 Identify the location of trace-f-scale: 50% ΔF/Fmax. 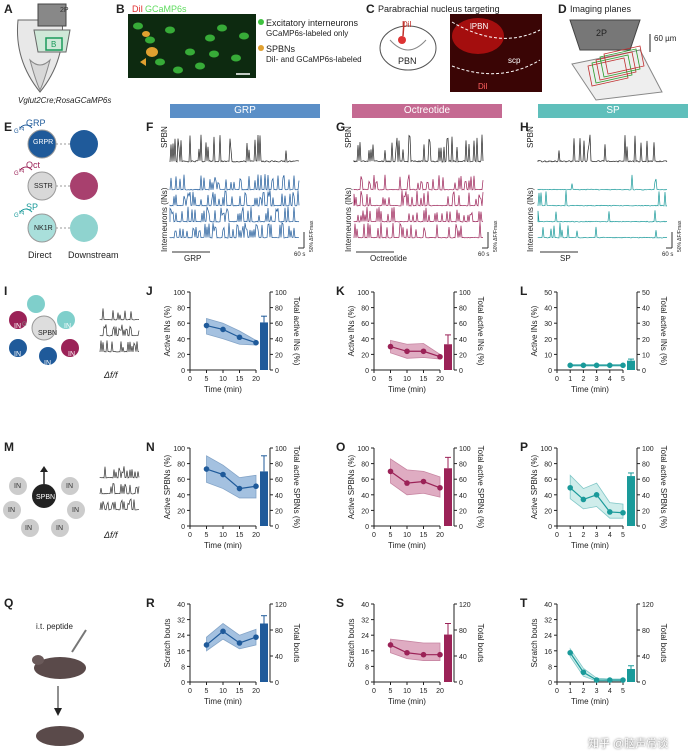
(312, 236).